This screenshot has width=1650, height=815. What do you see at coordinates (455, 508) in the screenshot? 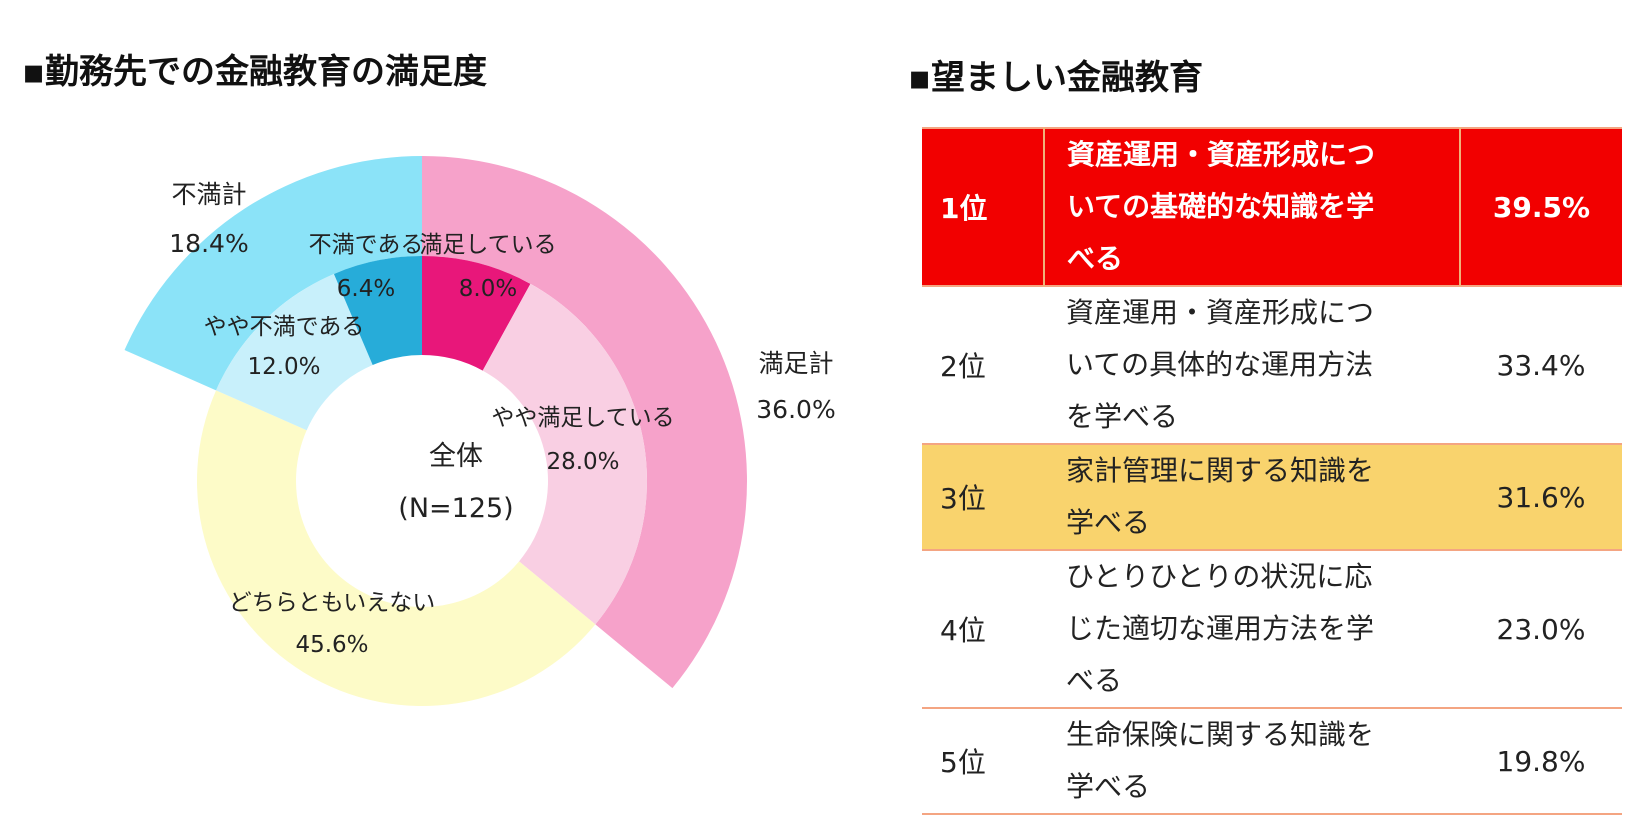
I see `center-sublabel: (N=125)` at bounding box center [455, 508].